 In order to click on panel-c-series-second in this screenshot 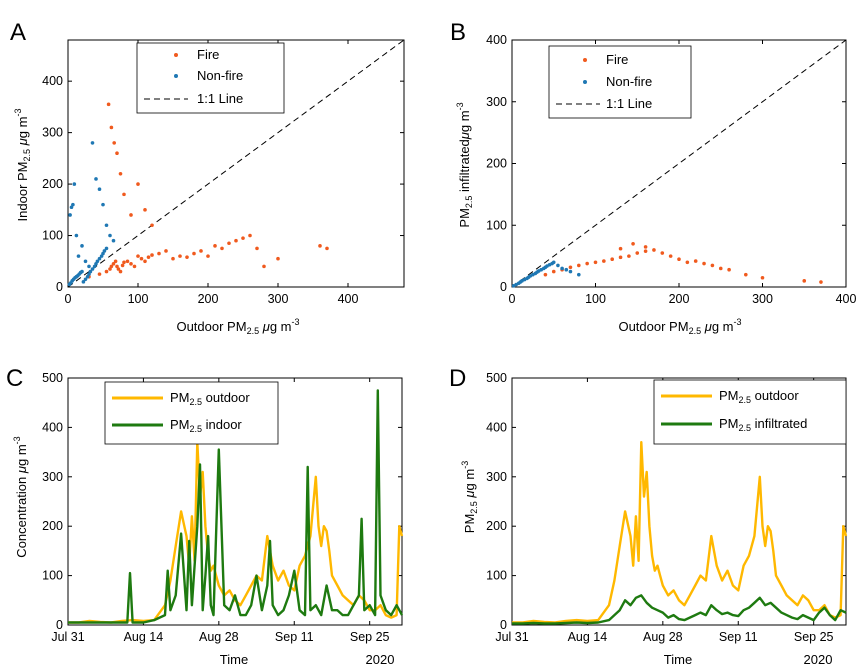, I will do `click(236, 506)`.